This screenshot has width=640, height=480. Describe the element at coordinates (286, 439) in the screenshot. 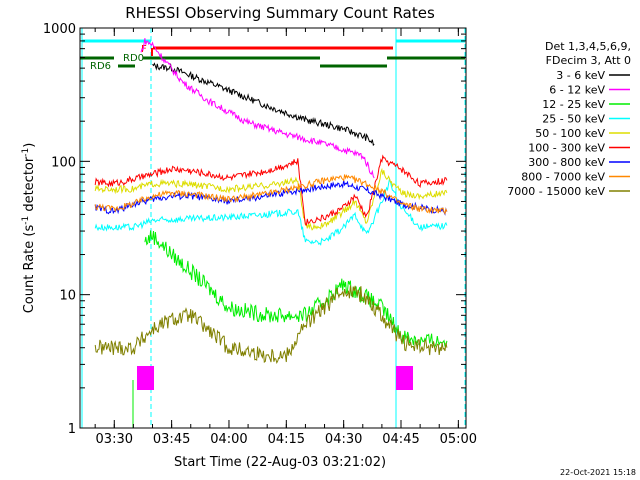

I see `x-tick-label-3: 04:15` at that location.